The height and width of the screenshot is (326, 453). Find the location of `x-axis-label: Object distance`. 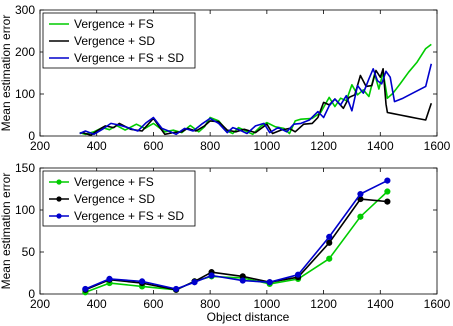

x-axis-label: Object distance is located at coordinates (248, 317).